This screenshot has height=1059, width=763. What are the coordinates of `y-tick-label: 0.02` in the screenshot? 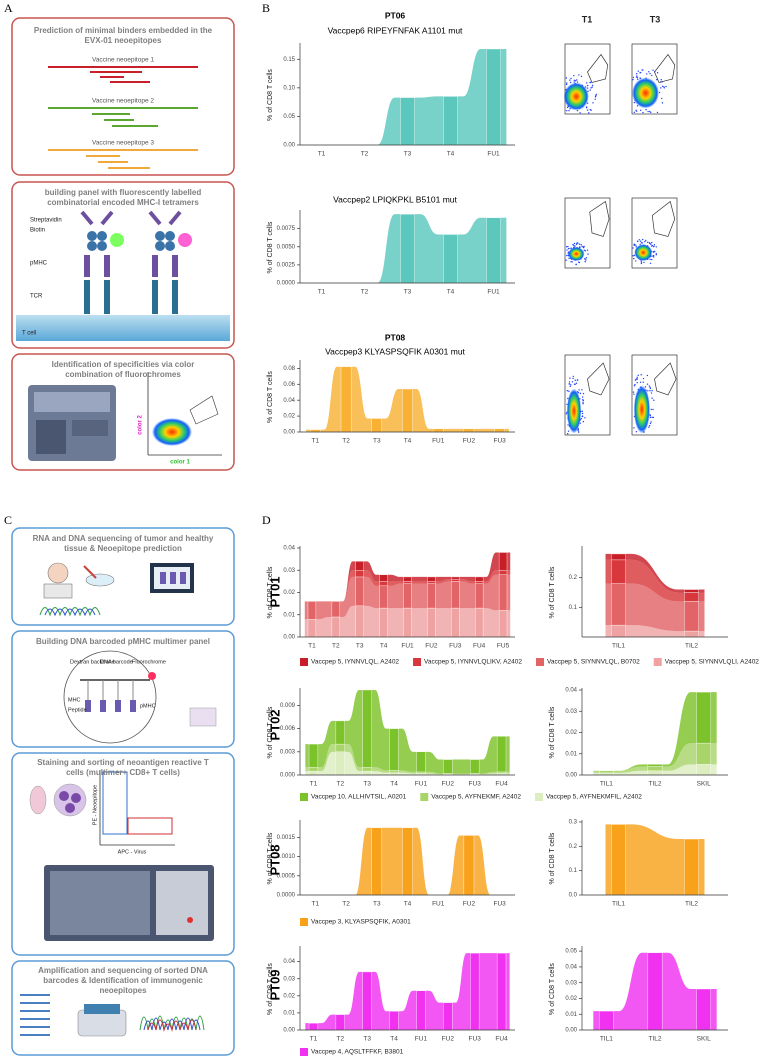 It's located at (289, 593).